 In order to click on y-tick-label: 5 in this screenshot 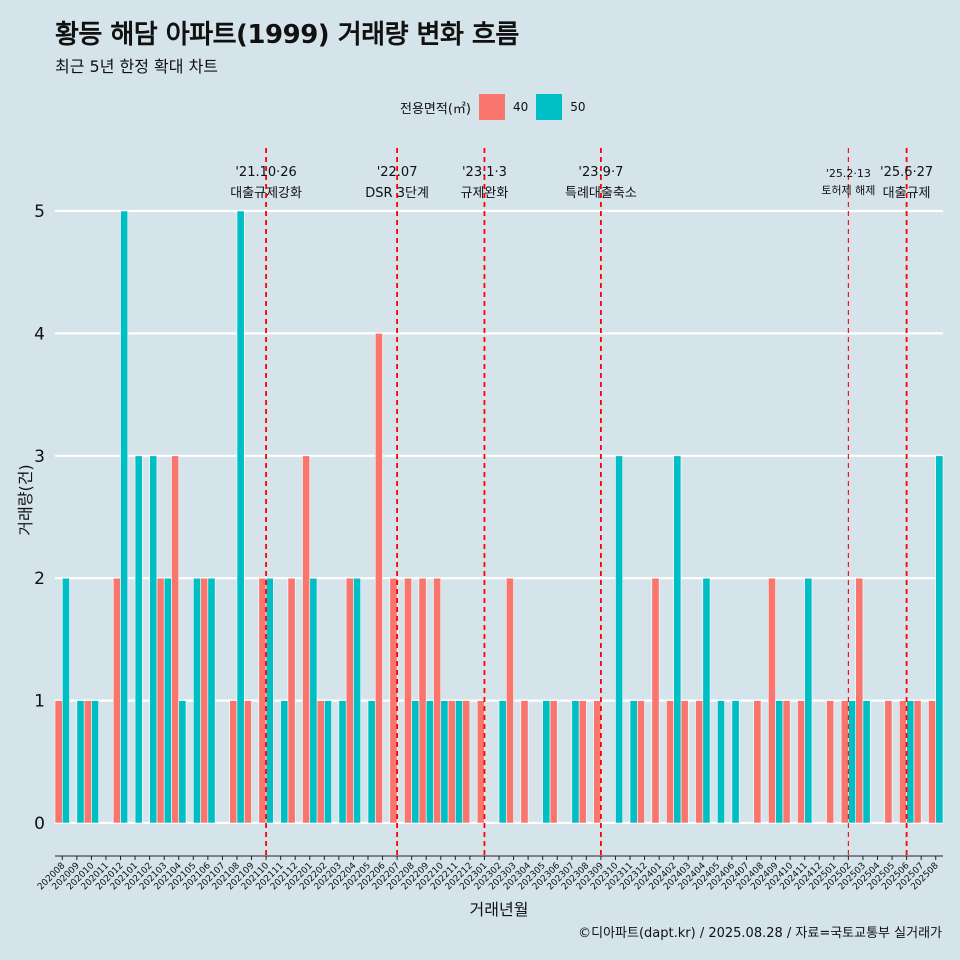, I will do `click(39, 212)`.